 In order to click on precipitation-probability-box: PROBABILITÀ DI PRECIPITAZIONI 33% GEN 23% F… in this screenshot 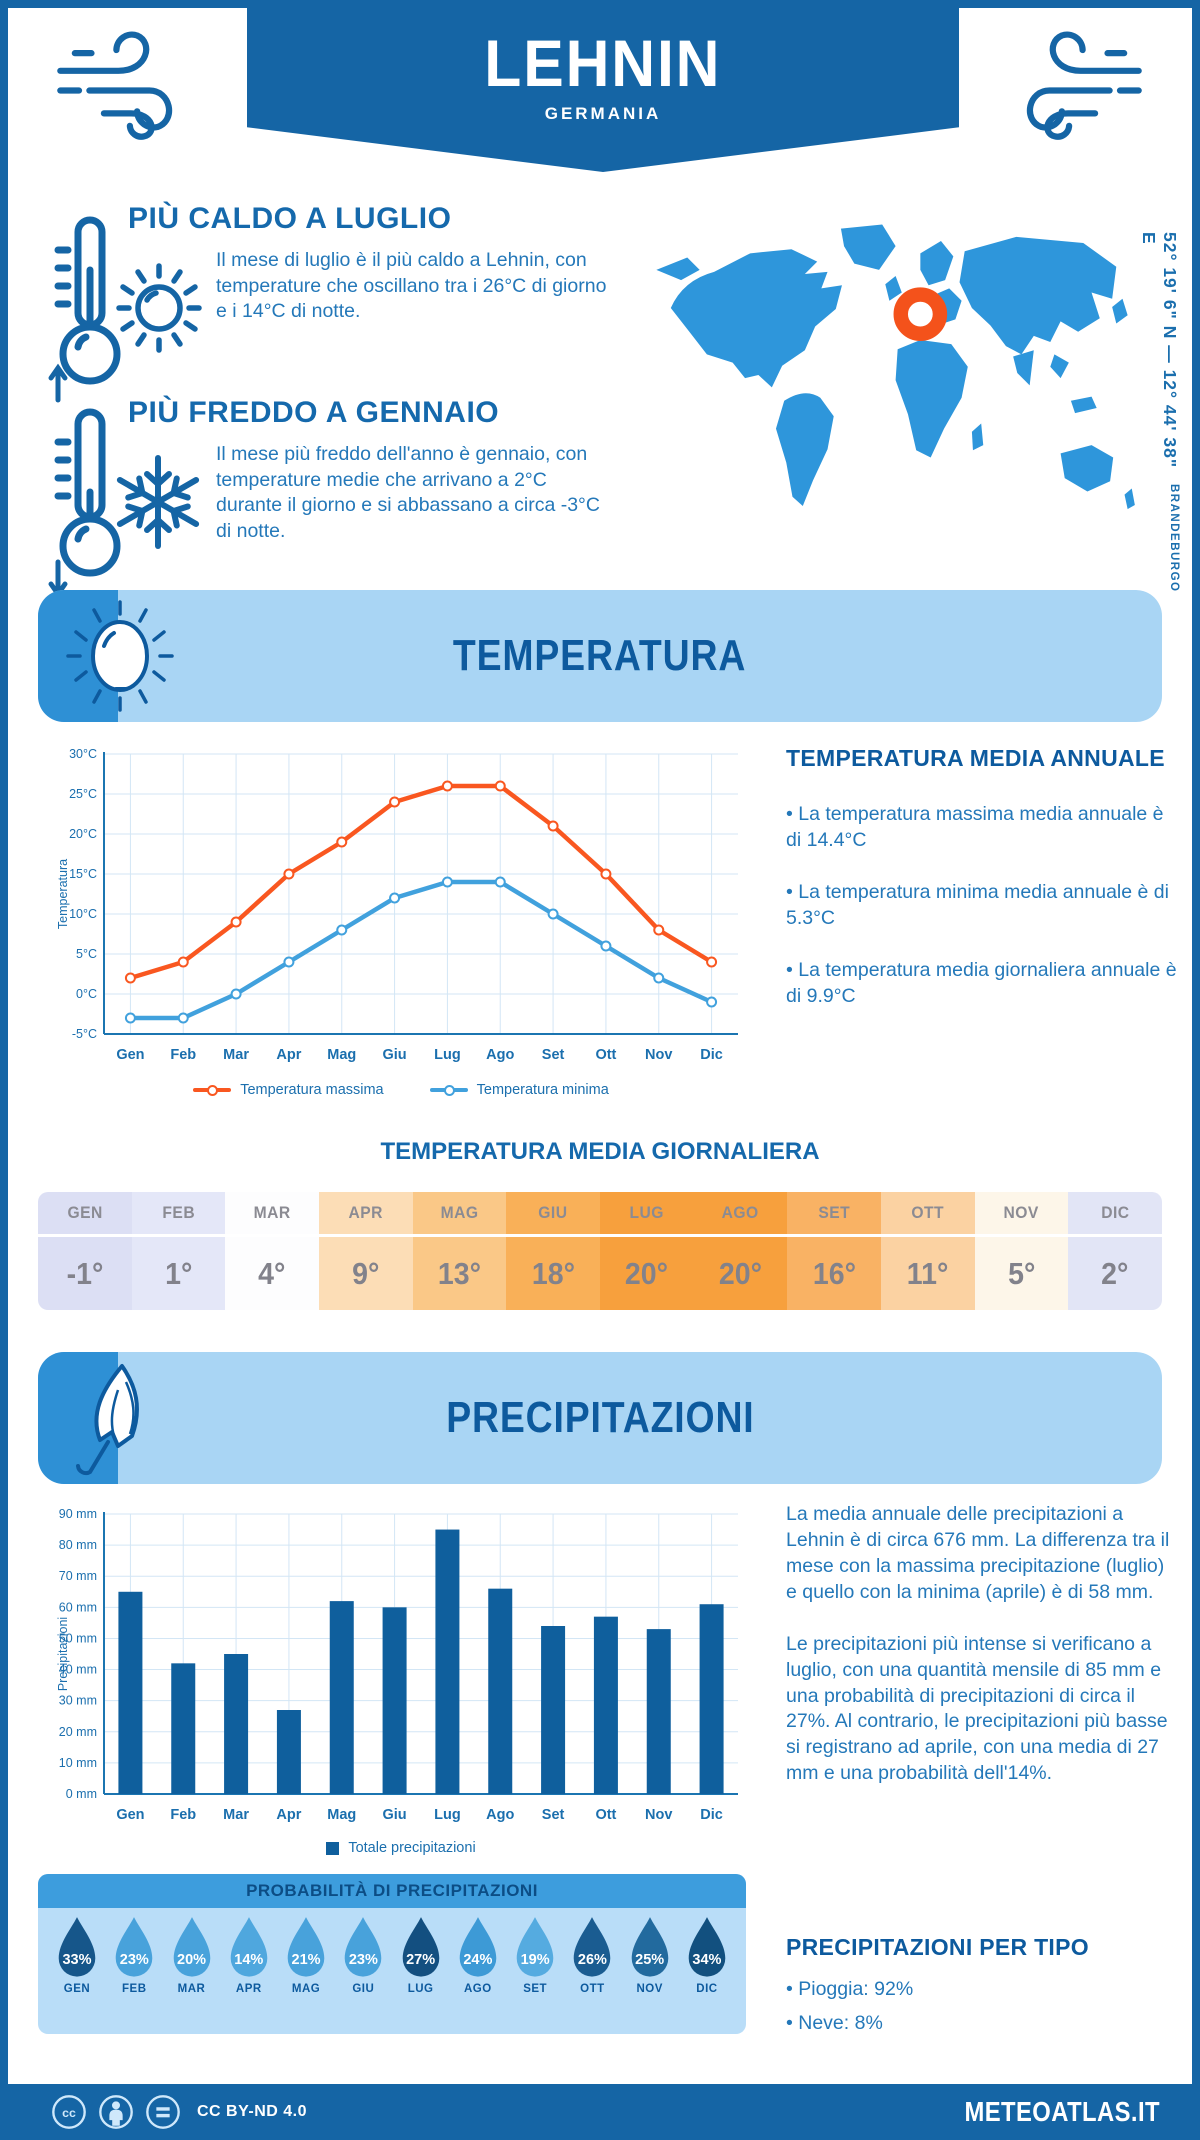, I will do `click(392, 1954)`.